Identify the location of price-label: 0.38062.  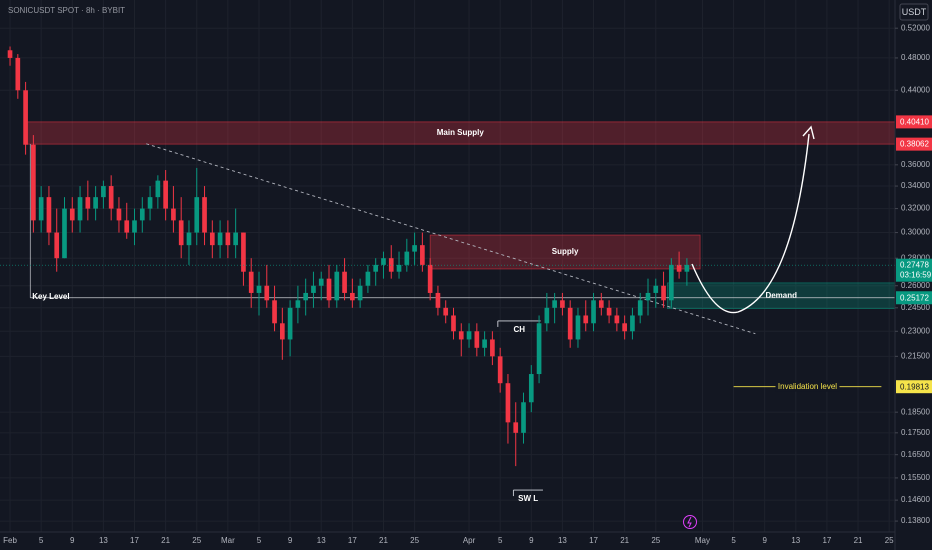
(914, 144).